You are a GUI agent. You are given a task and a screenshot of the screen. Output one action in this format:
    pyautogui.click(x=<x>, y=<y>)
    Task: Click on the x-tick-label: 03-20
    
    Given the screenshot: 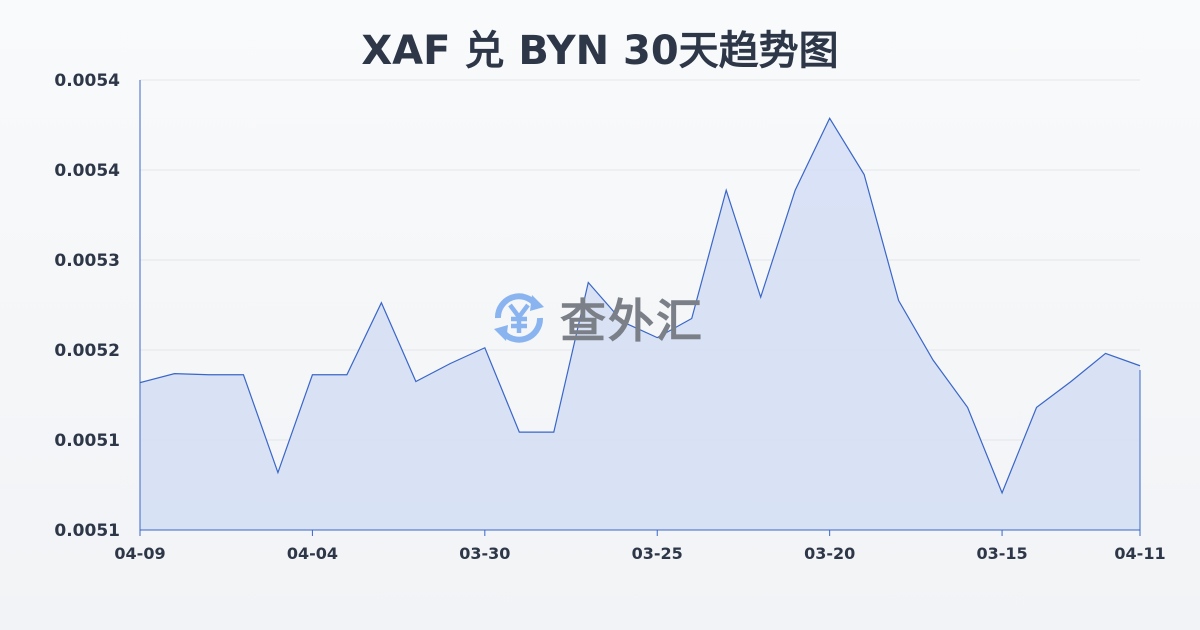 What is the action you would take?
    pyautogui.click(x=829, y=553)
    